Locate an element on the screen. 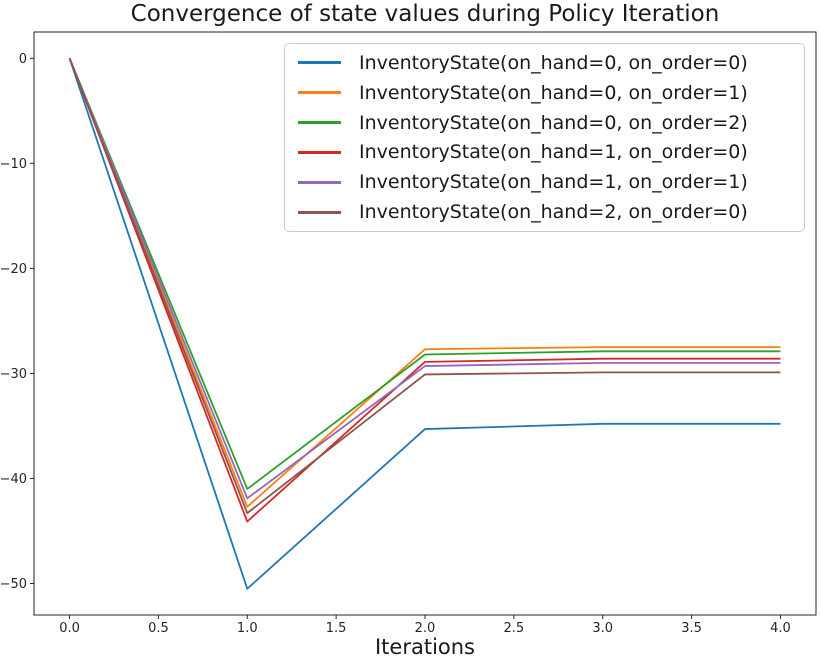  x-tick-label: 3.5 is located at coordinates (691, 628).